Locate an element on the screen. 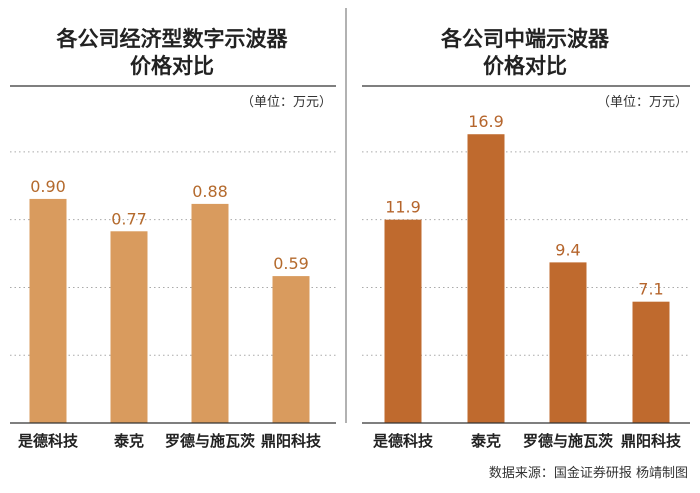 The image size is (700, 493). right-category-label: 是德科技 is located at coordinates (403, 441).